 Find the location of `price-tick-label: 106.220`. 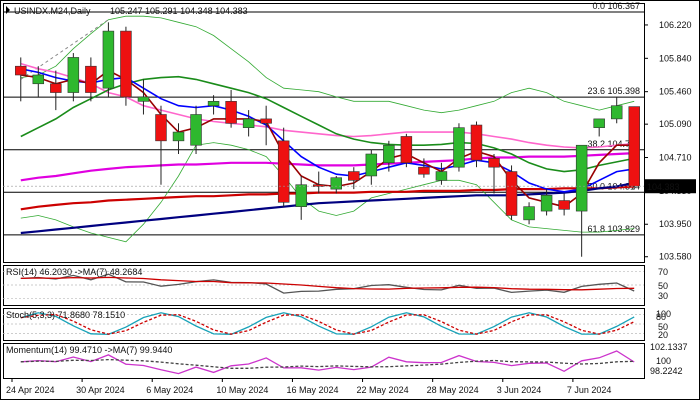

price-tick-label: 106.220 is located at coordinates (675, 25).